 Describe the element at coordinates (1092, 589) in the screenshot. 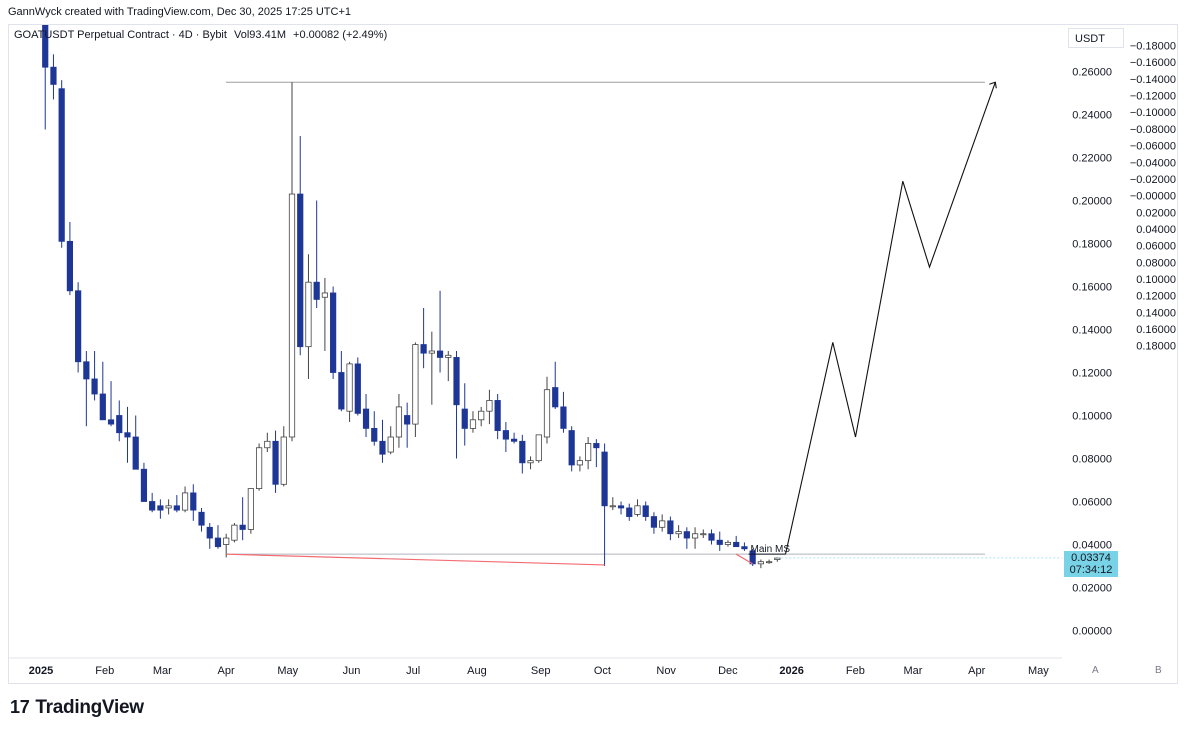

I see `price-tick-label: 0.02000` at that location.